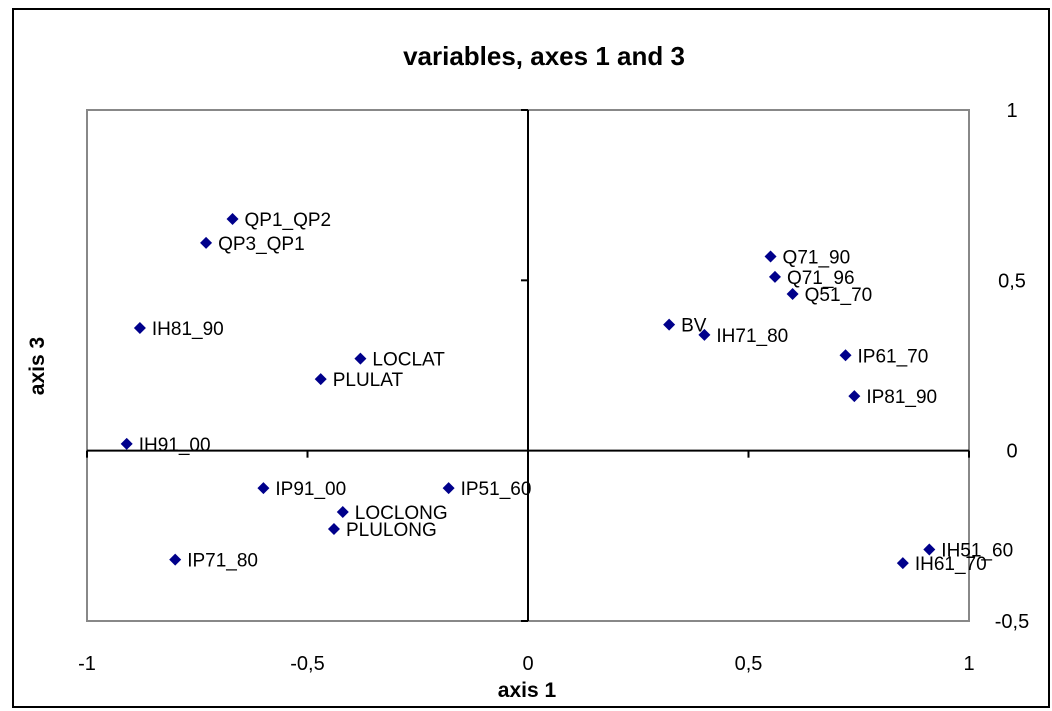  What do you see at coordinates (749, 664) in the screenshot?
I see `x-tick-label: 0,5` at bounding box center [749, 664].